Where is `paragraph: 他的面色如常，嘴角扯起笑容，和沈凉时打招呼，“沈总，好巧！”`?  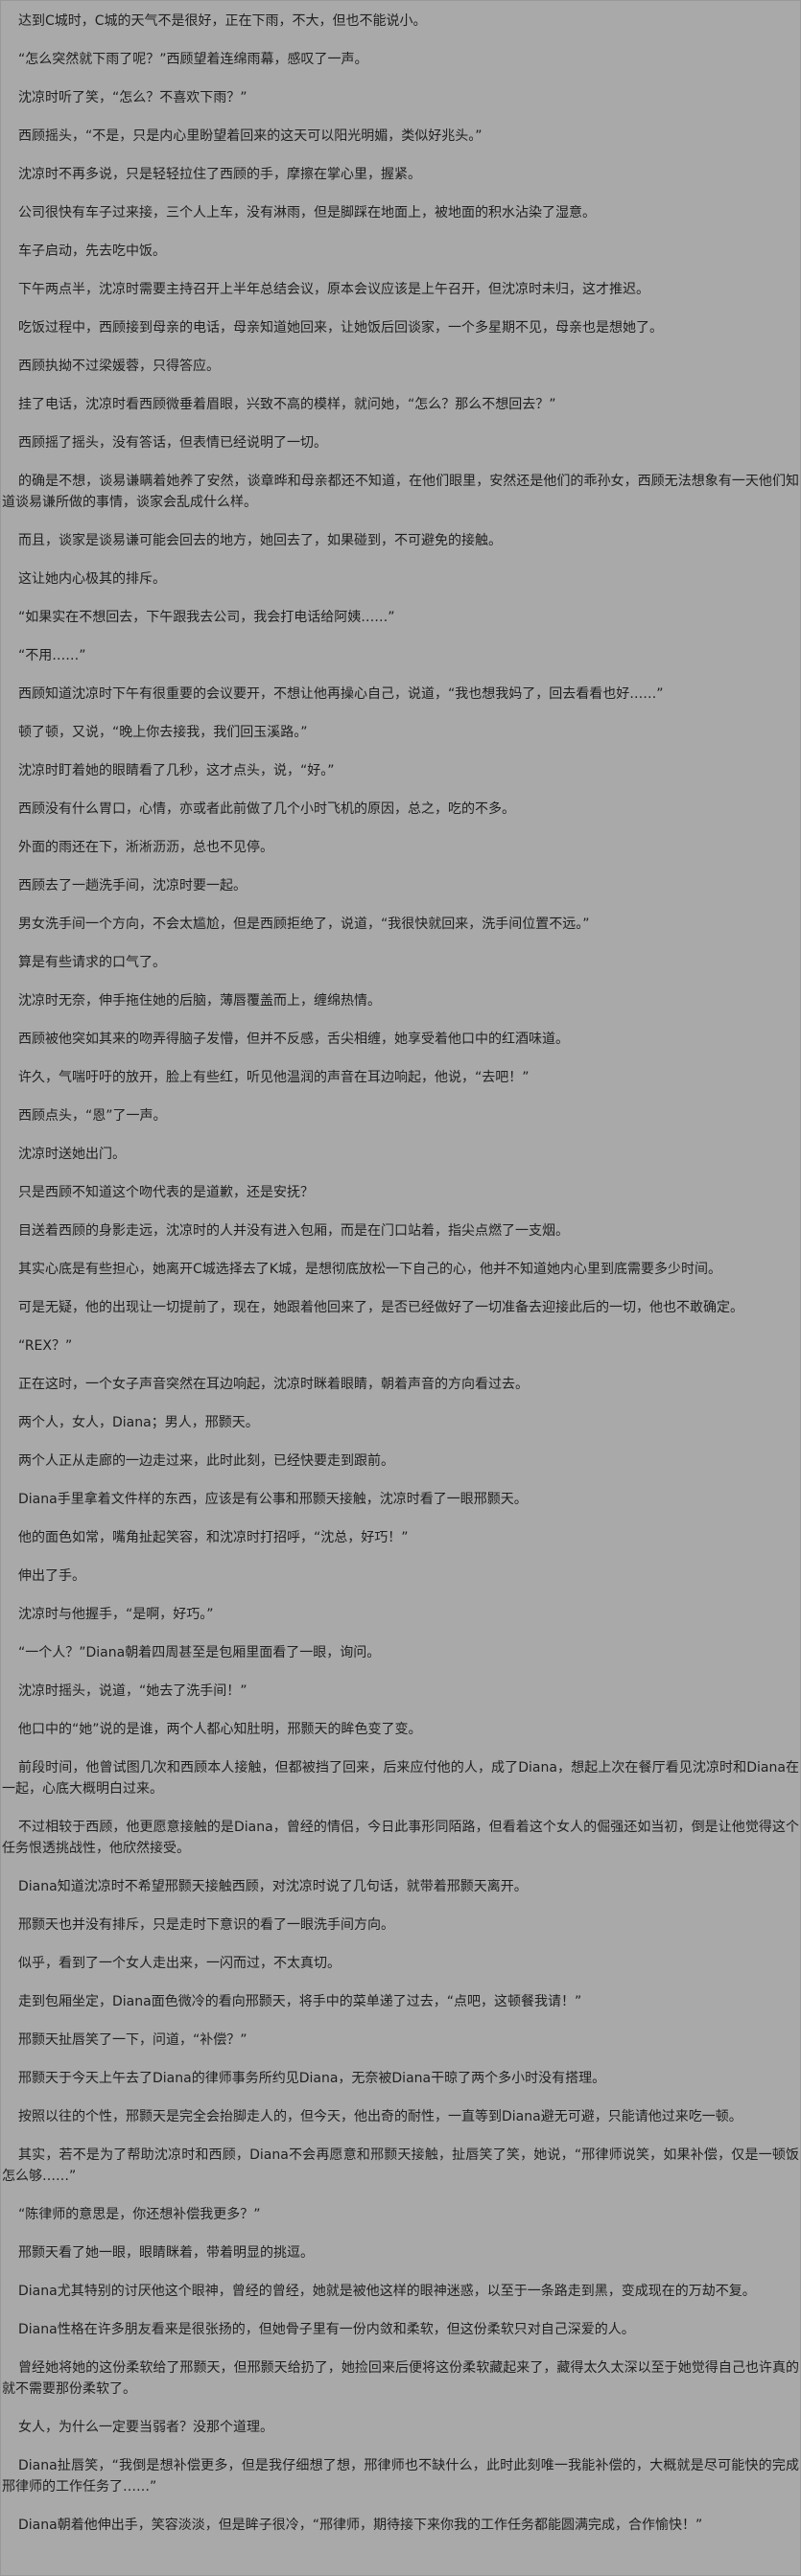
paragraph: 他的面色如常，嘴角扯起笑容，和沈凉时打招呼，“沈总，好巧！” is located at coordinates (214, 1538).